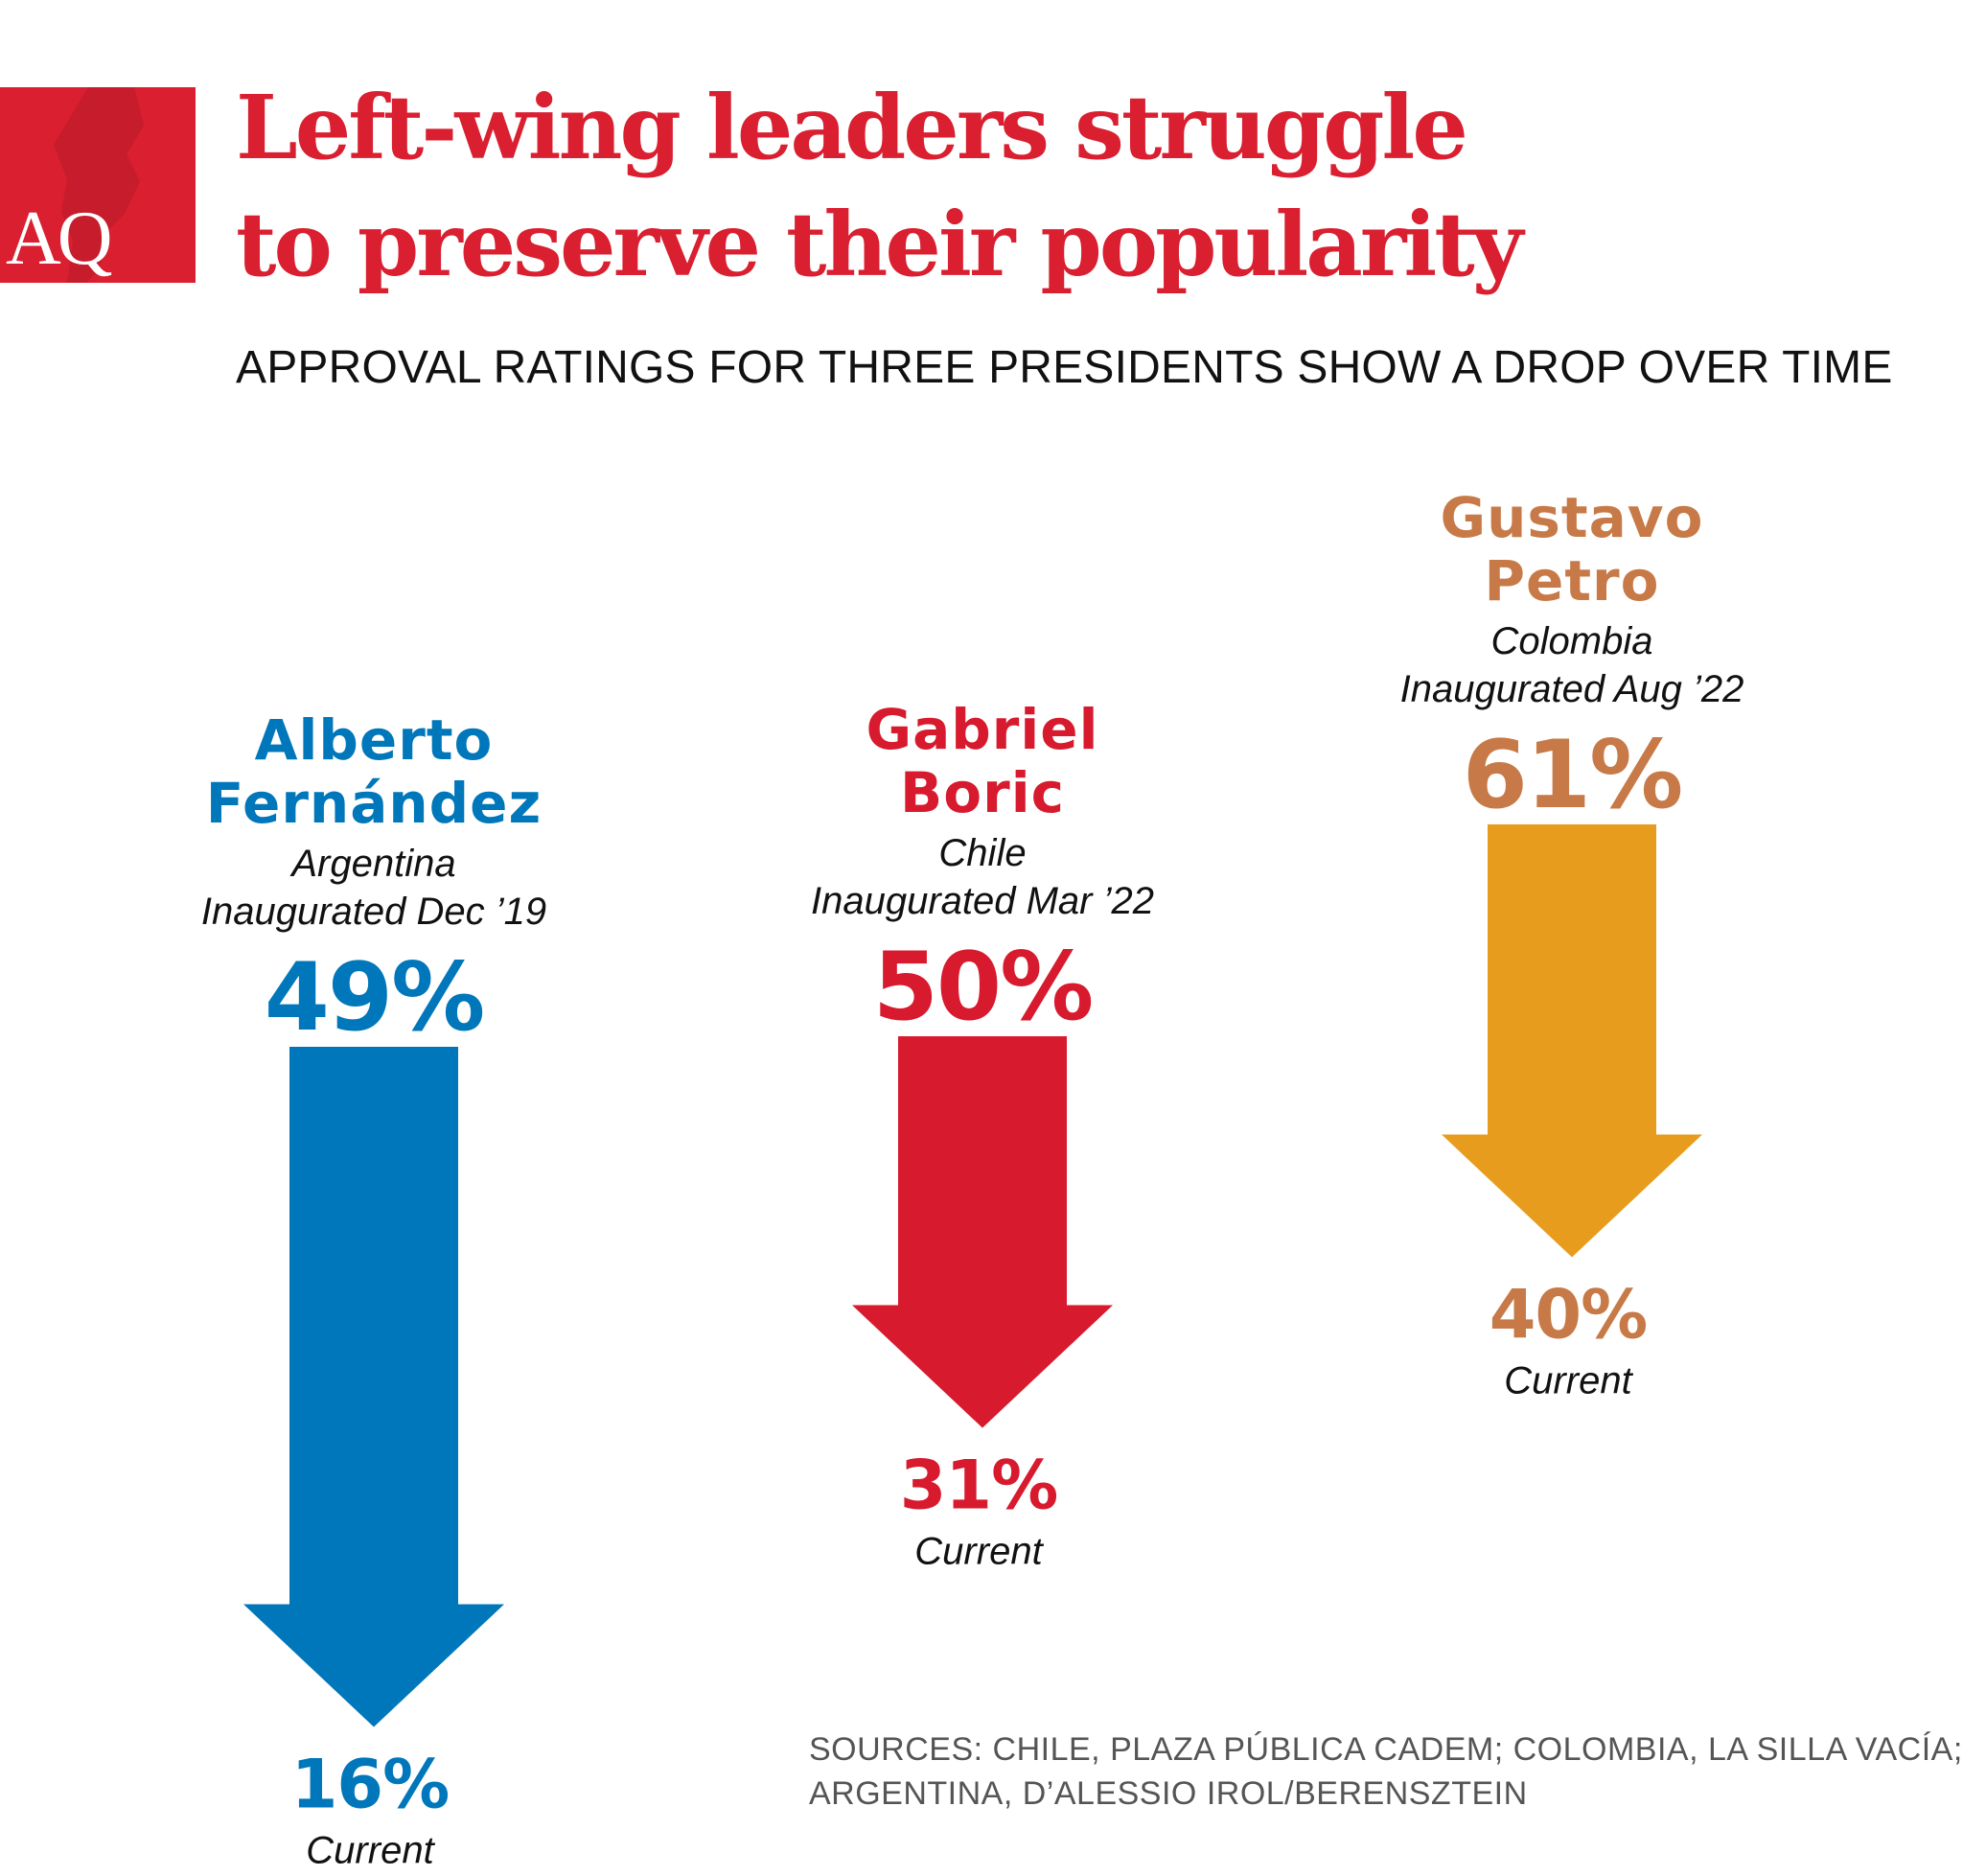 This screenshot has width=1963, height=1876. I want to click on inaugurated-boric: Inaugurated Mar ’22, so click(982, 901).